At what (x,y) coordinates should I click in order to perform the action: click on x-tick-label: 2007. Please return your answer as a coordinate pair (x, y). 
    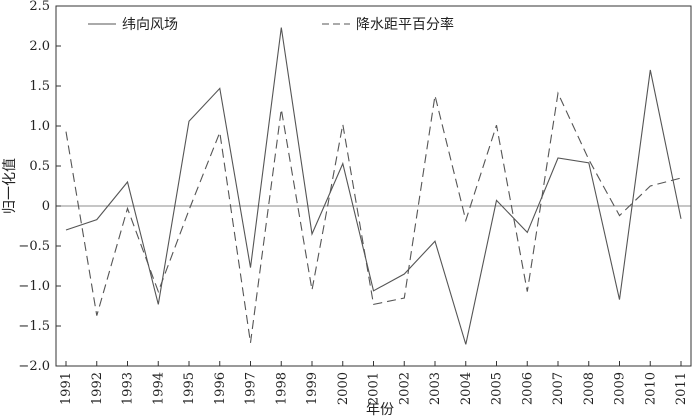
    Looking at the image, I should click on (558, 388).